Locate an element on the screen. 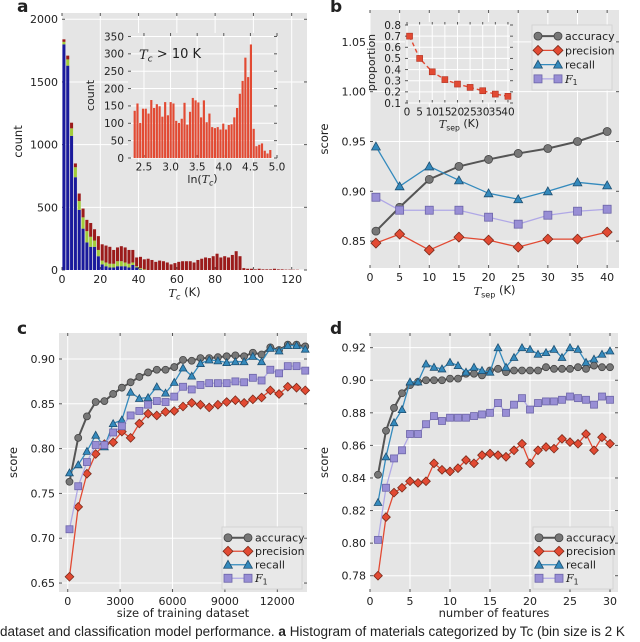 Image resolution: width=640 pixels, height=642 pixels. y-tick-label: 0.95 is located at coordinates (354, 141).